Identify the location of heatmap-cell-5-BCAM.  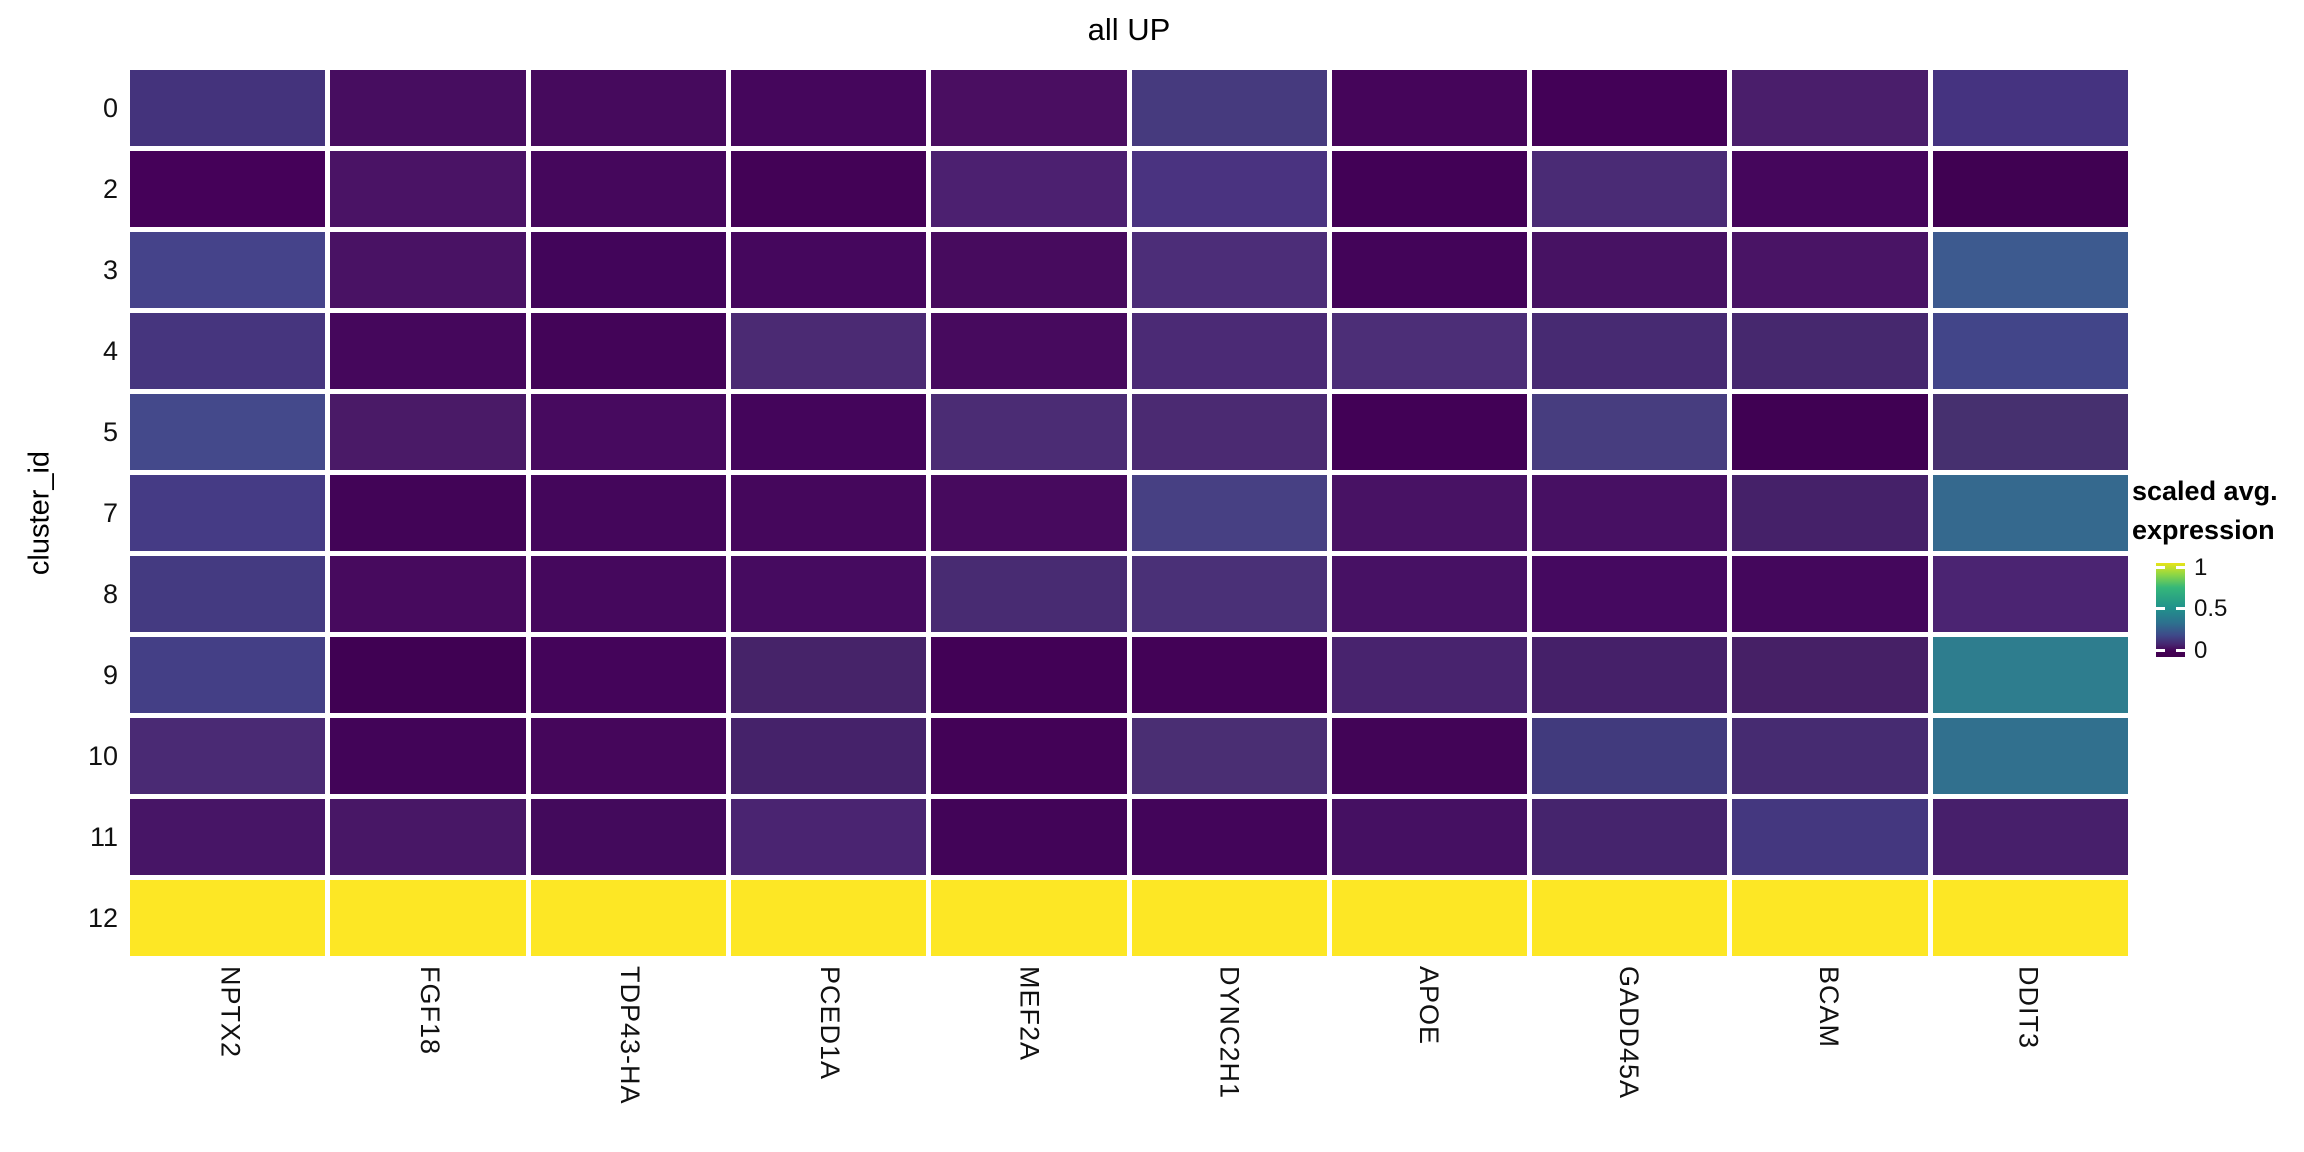
(1830, 432).